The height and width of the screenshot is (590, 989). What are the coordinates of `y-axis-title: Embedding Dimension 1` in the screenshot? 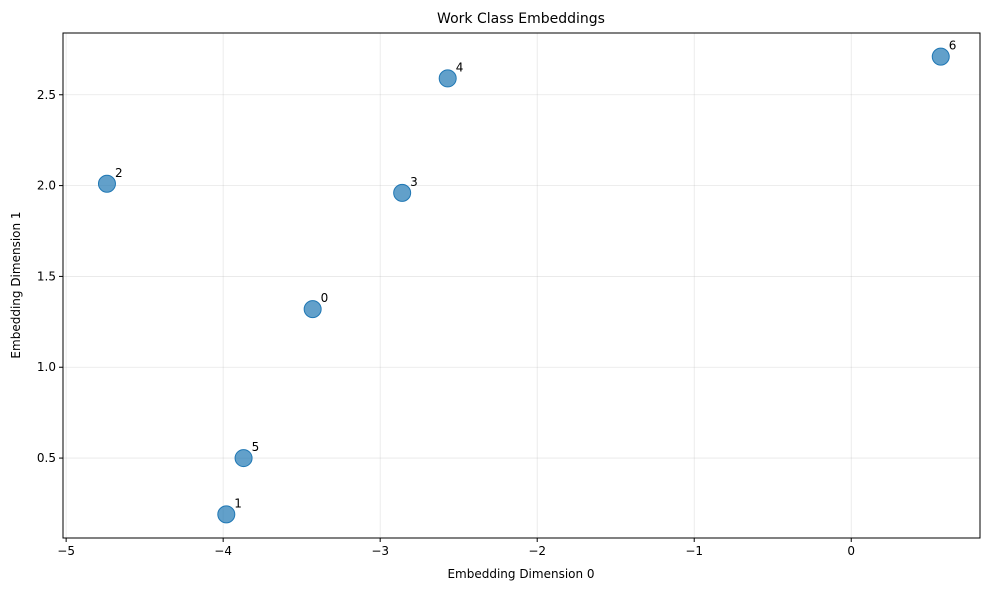 It's located at (16, 284).